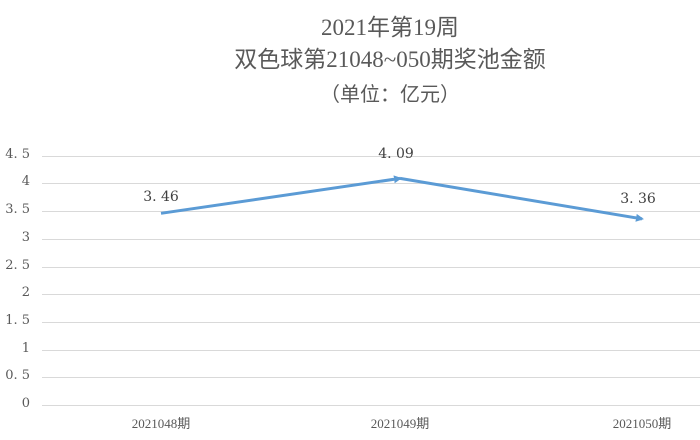  What do you see at coordinates (25, 237) in the screenshot?
I see `y-tick-label: 3` at bounding box center [25, 237].